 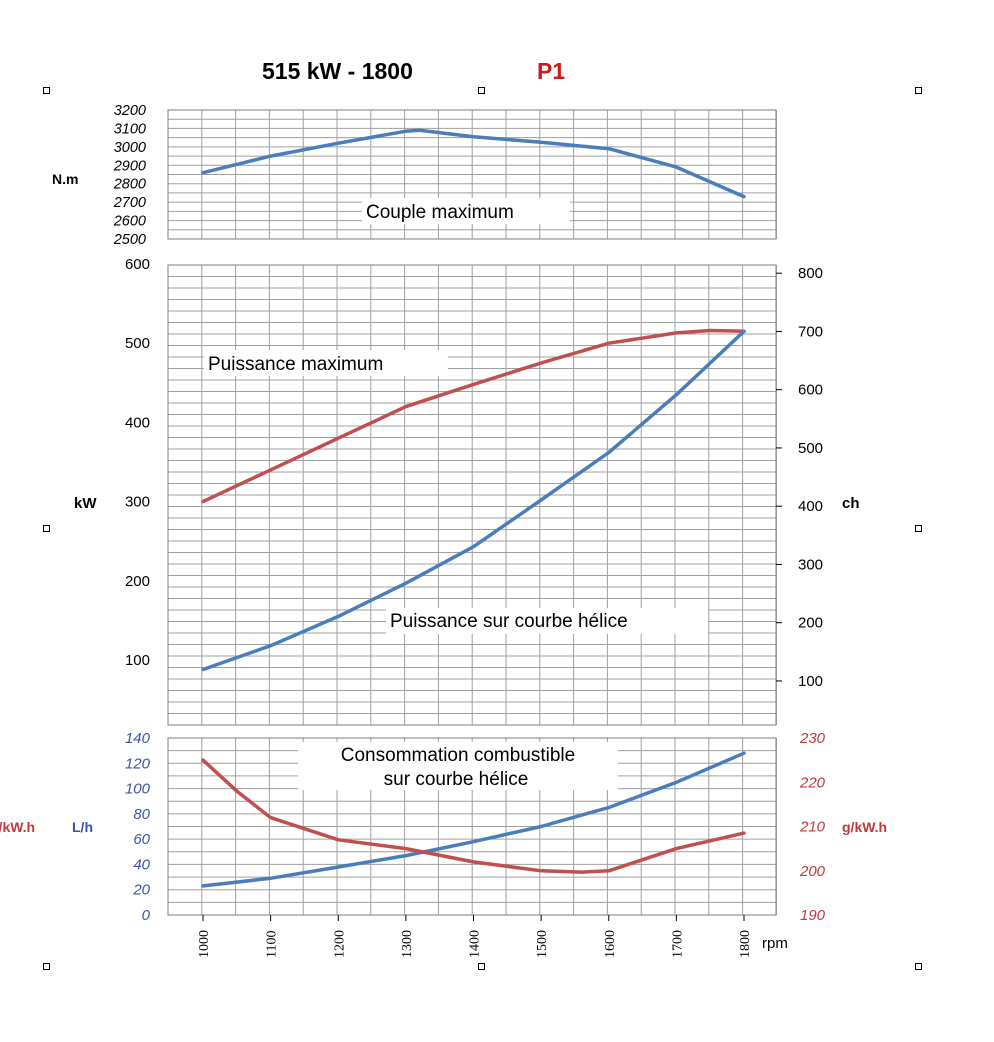 What do you see at coordinates (810, 506) in the screenshot?
I see `y-right-tick-label: 400` at bounding box center [810, 506].